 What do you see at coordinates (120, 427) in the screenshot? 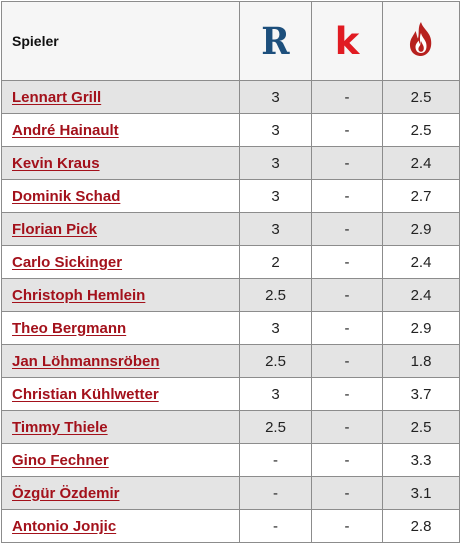
I see `player-name-cell: Timmy Thiele` at bounding box center [120, 427].